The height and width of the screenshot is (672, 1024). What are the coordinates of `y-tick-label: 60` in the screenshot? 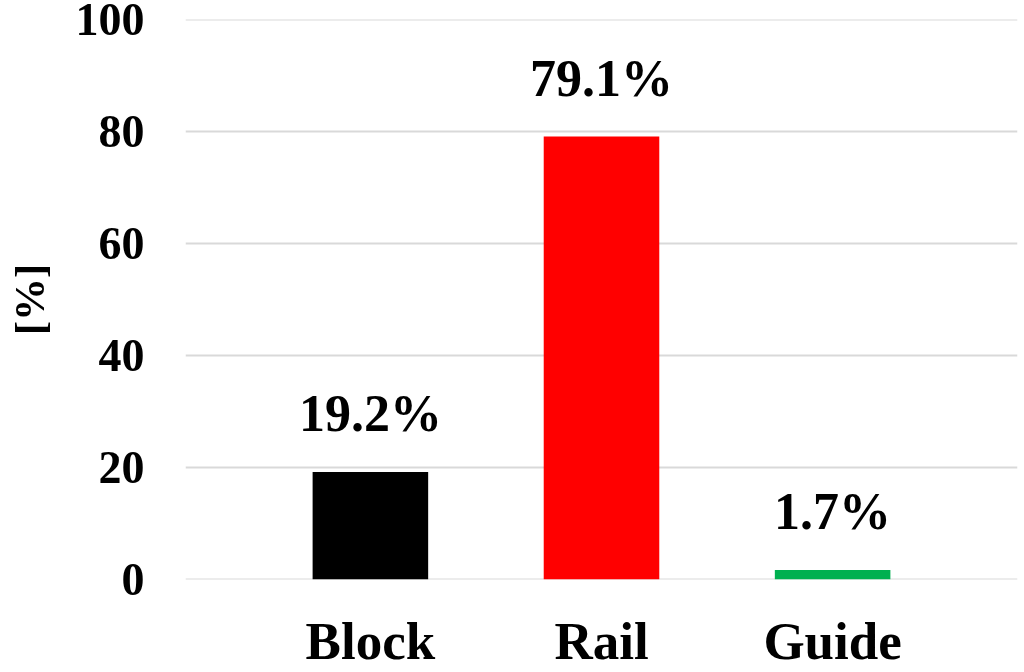 It's located at (121, 243).